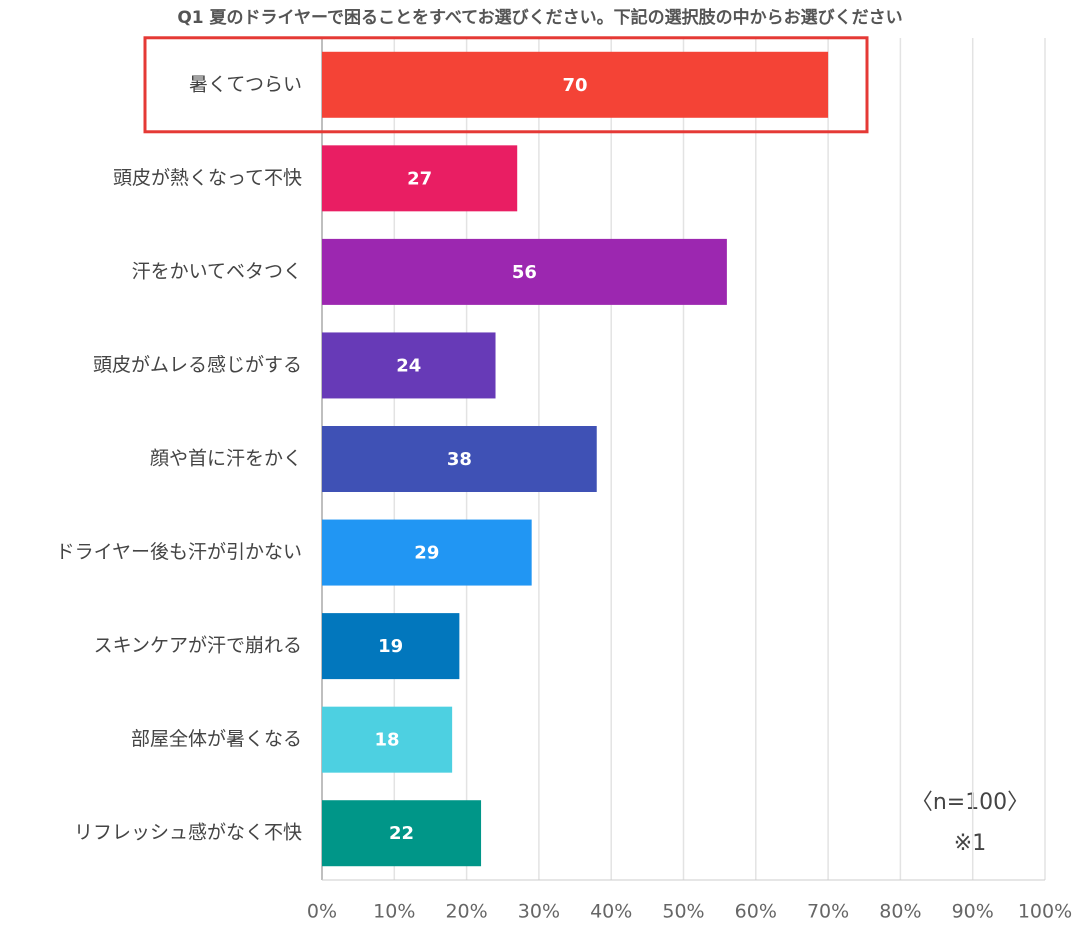 This screenshot has width=1080, height=938. Describe the element at coordinates (900, 912) in the screenshot. I see `x-tick-label: 80%` at that location.